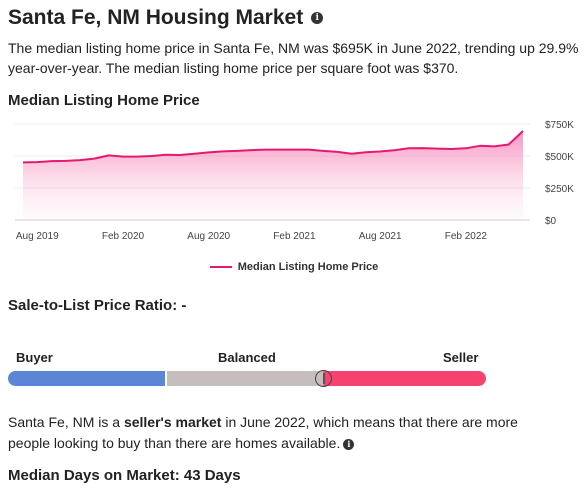 This screenshot has width=588, height=489. What do you see at coordinates (124, 475) in the screenshot?
I see `days-on-market-heading: Median Days on Market: 43 Days` at bounding box center [124, 475].